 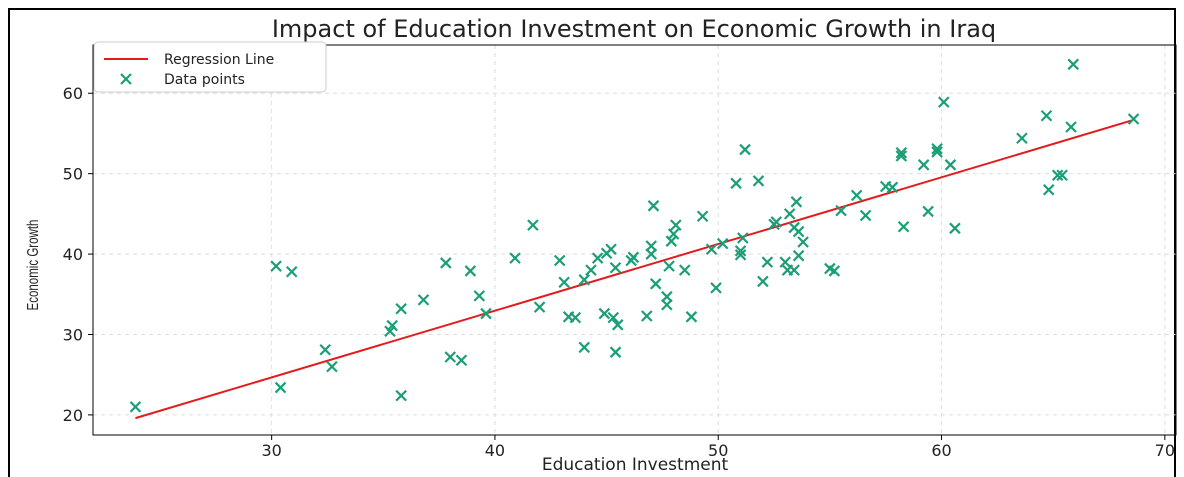 What do you see at coordinates (271, 450) in the screenshot?
I see `x-tick-label: 30` at bounding box center [271, 450].